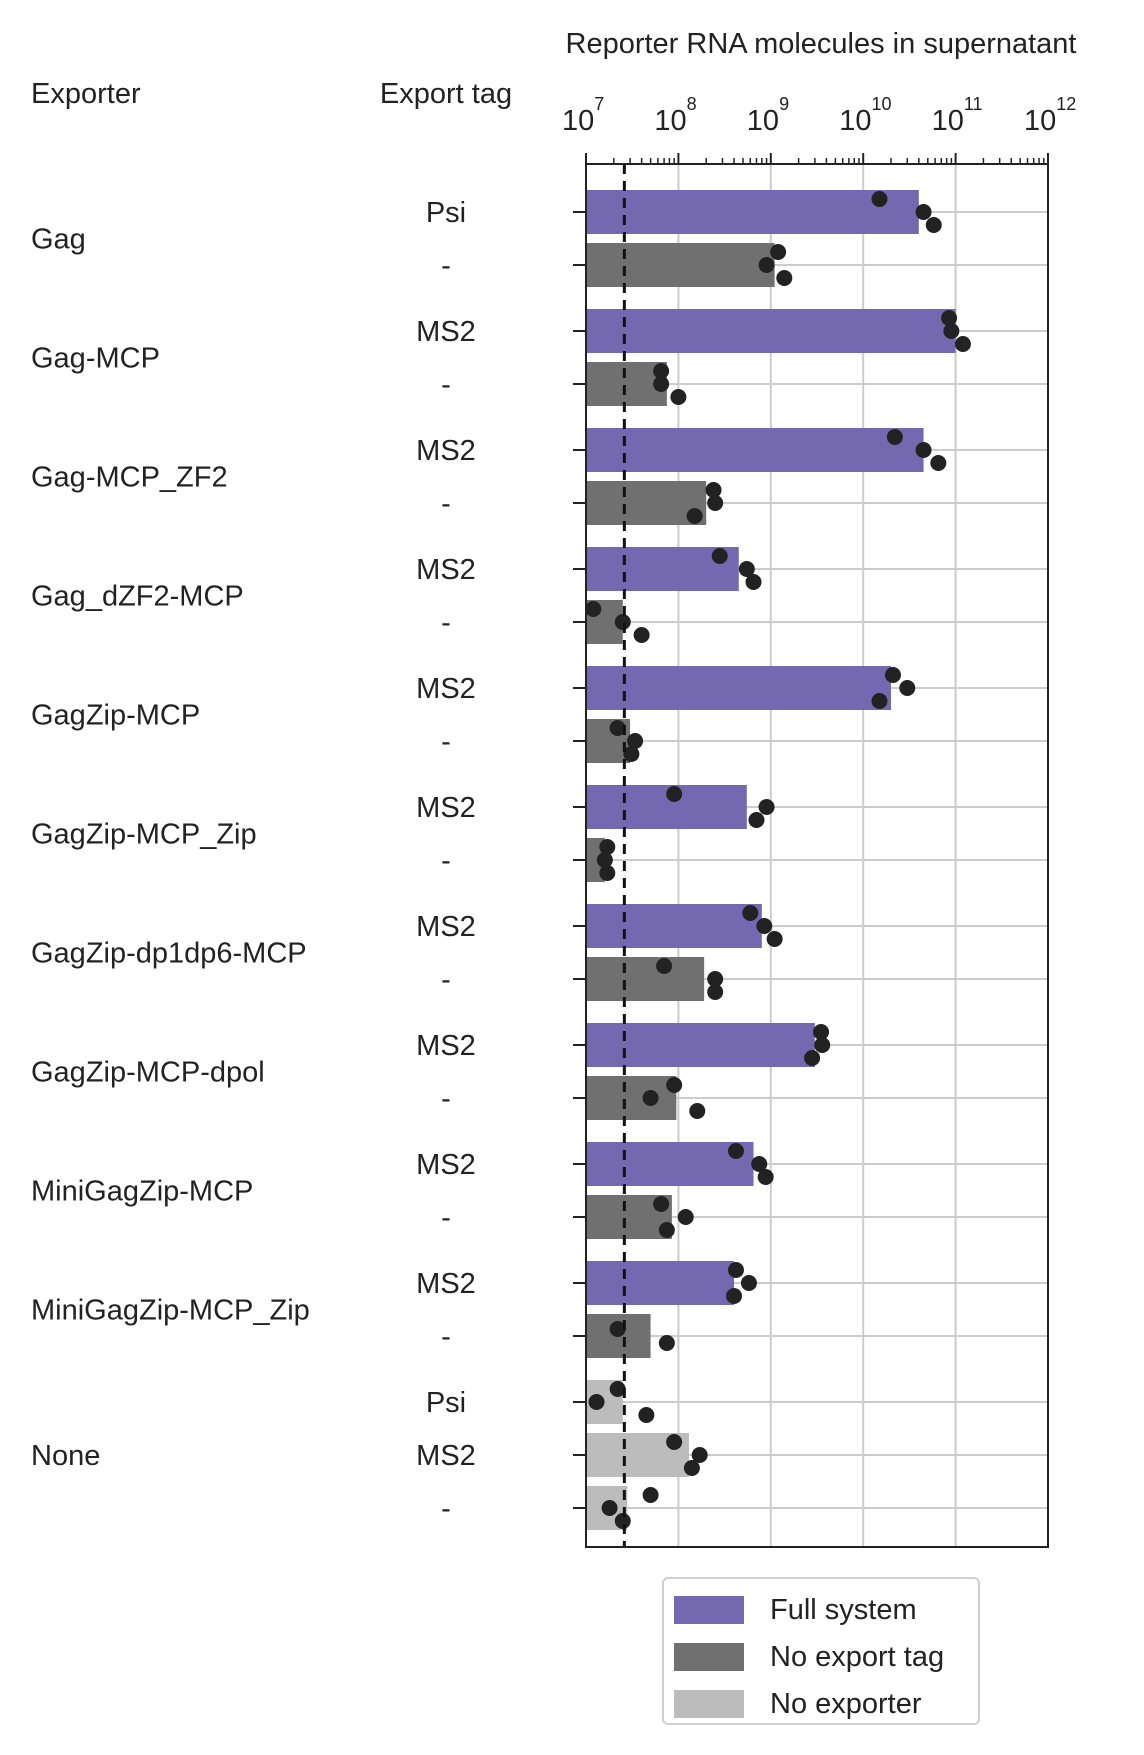  What do you see at coordinates (660, 1283) in the screenshot?
I see `bar-minigagzip-mcp-zip-ms2` at bounding box center [660, 1283].